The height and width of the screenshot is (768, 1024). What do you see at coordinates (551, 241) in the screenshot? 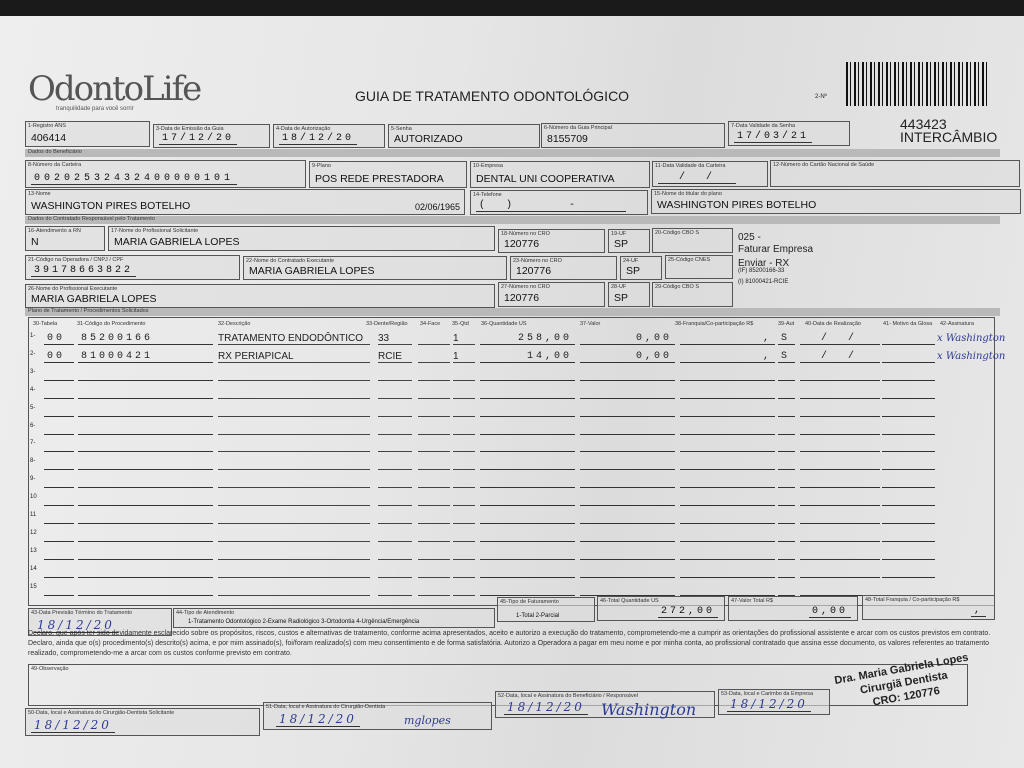
I see `cro1-field: 18-Número no CRO 120776` at bounding box center [551, 241].